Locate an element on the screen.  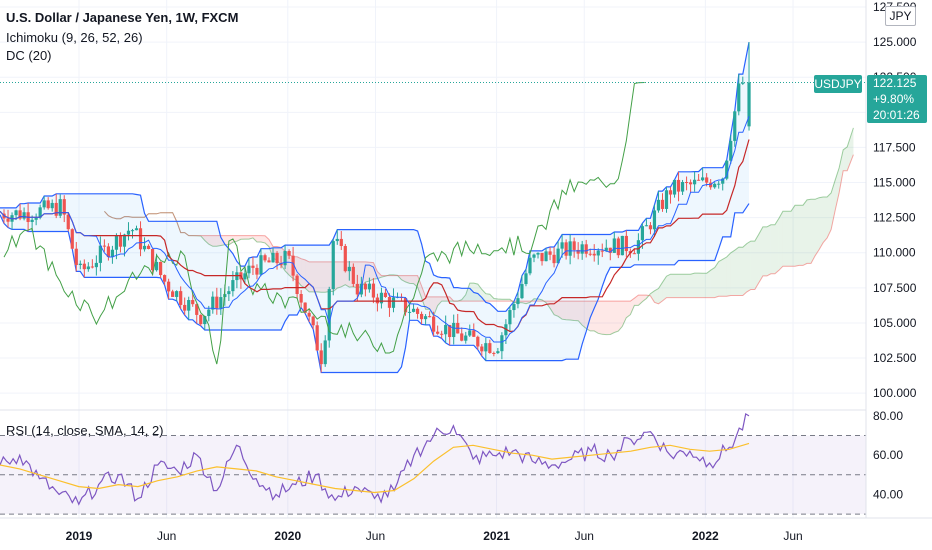
time-tick-label: Jun is located at coordinates (375, 536).